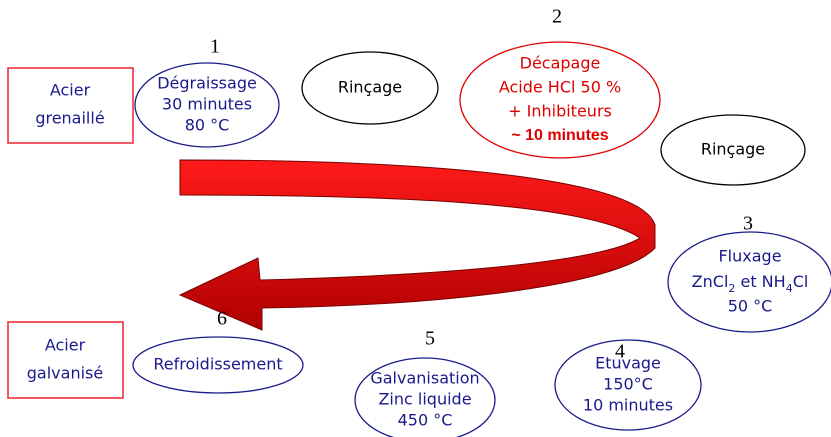  What do you see at coordinates (70, 105) in the screenshot?
I see `start-box` at bounding box center [70, 105].